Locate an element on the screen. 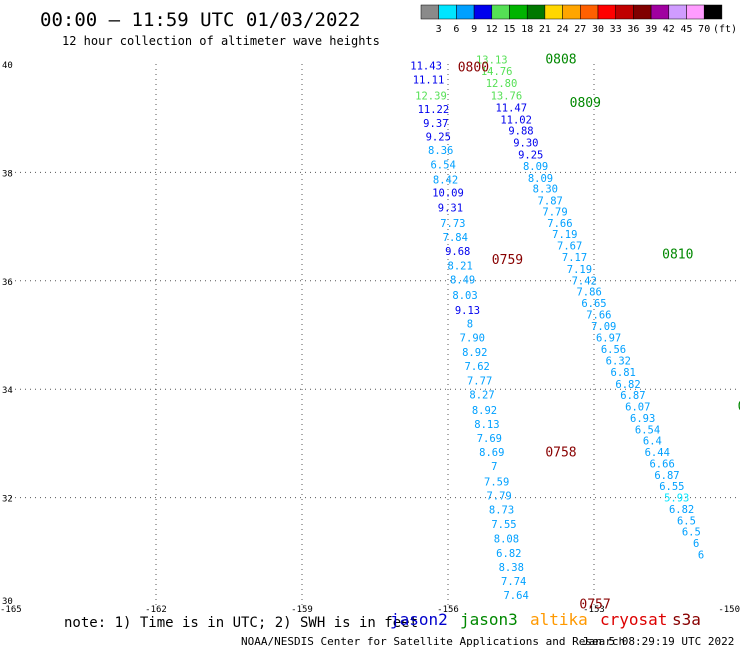  footer-timestamp: Jan 5 08:29:19 UTC 2022 is located at coordinates (658, 641).